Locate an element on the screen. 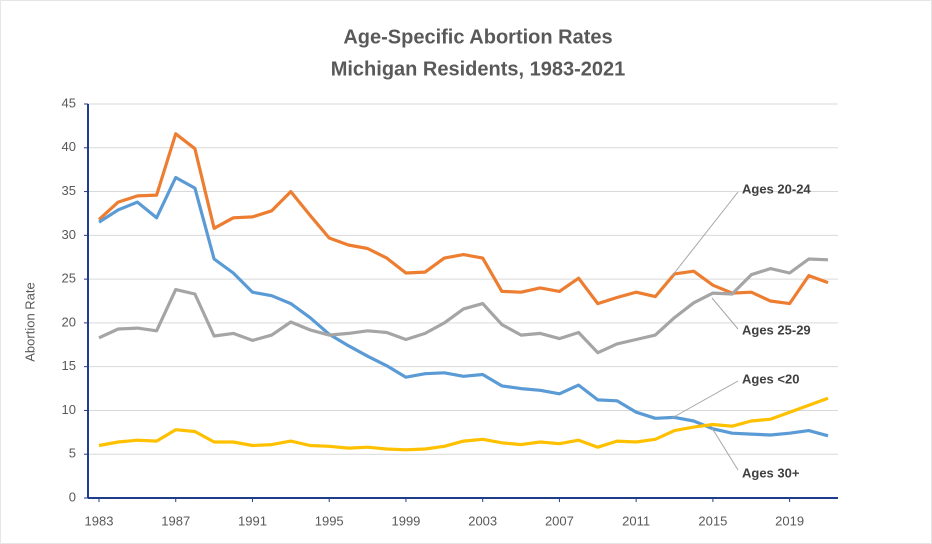 The image size is (932, 544). x-tick-label: 2011 is located at coordinates (636, 520).